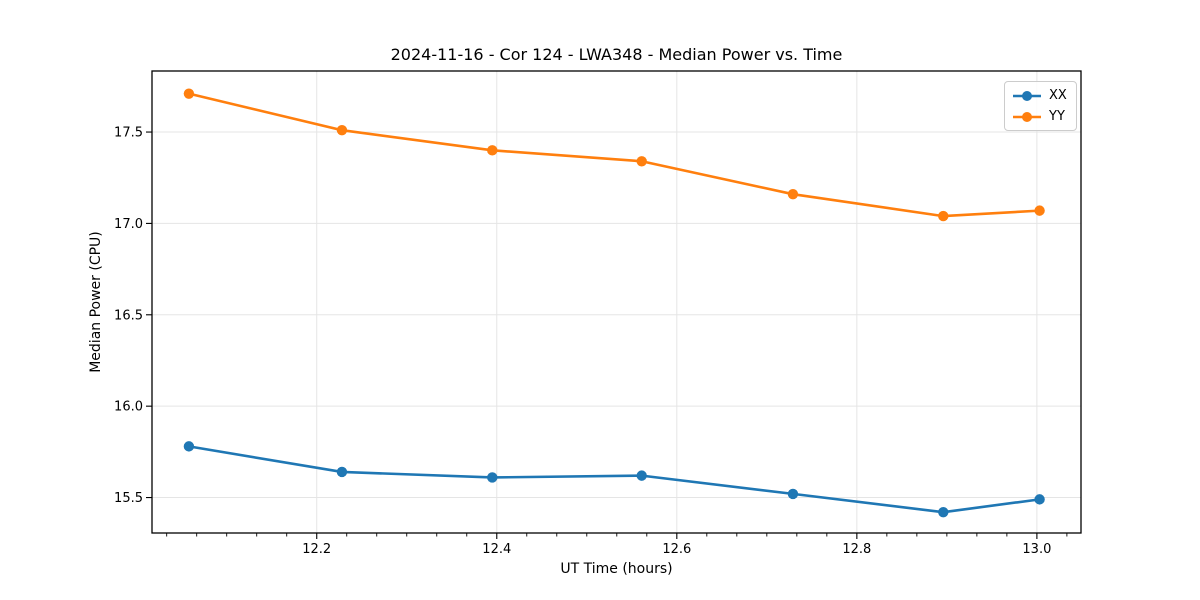  What do you see at coordinates (496, 549) in the screenshot?
I see `x-tick-label: 12.4` at bounding box center [496, 549].